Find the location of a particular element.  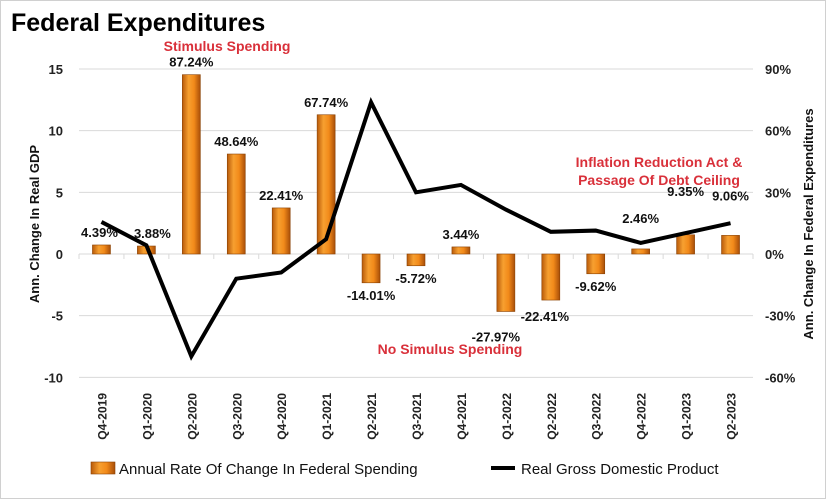

category-label: Q3-2021 is located at coordinates (417, 416).